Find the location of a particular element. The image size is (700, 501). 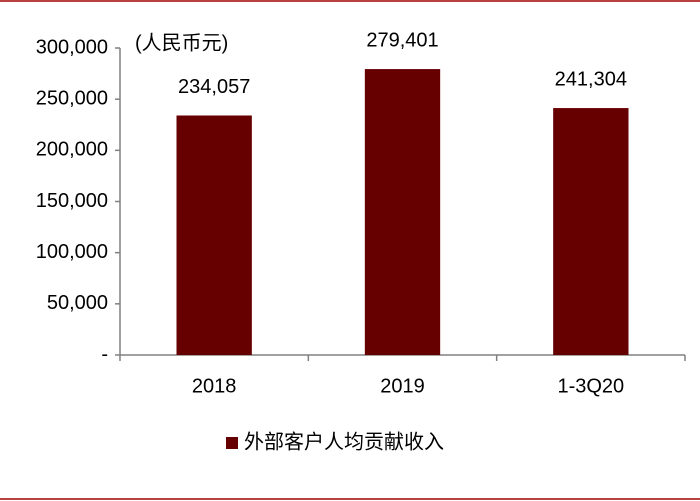

unit-label: (人民币元) is located at coordinates (181, 42).